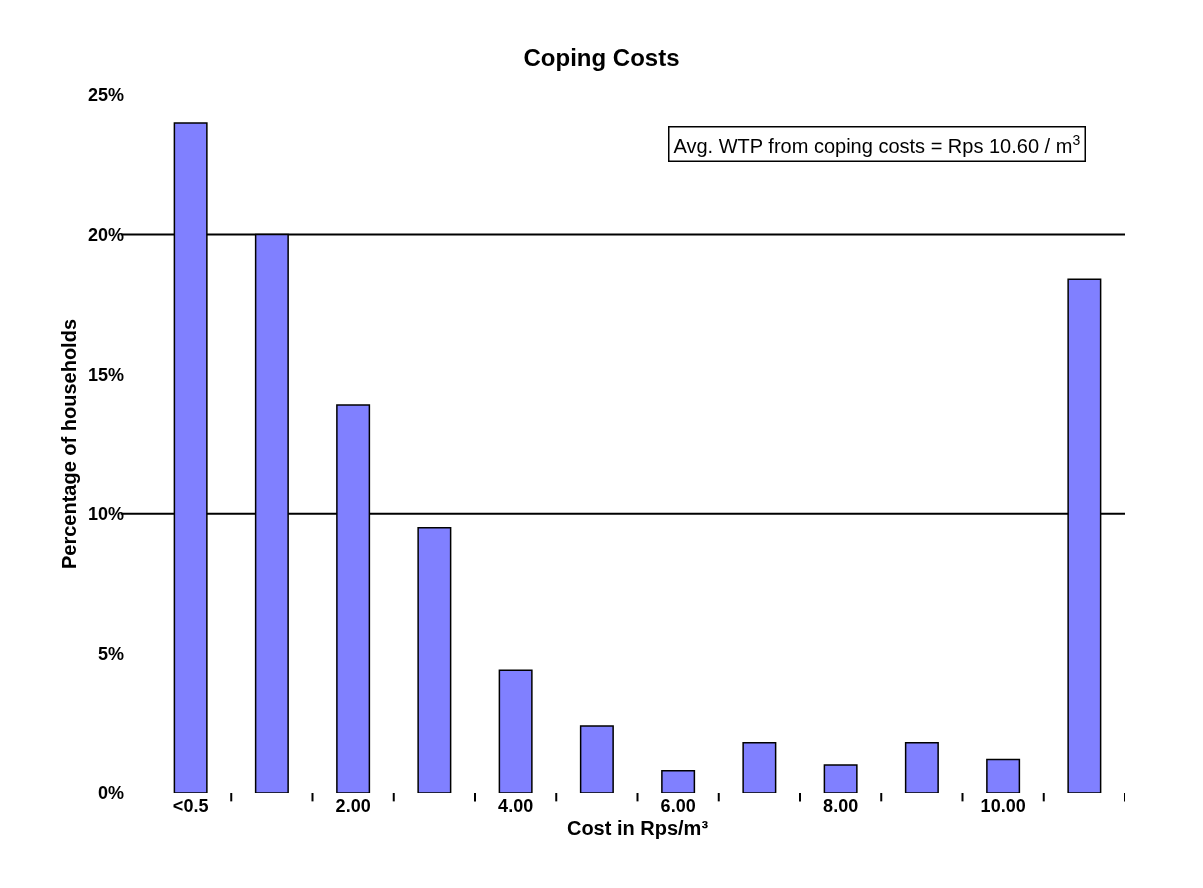 The image size is (1203, 888). I want to click on y-tick-label: 15%, so click(105, 374).